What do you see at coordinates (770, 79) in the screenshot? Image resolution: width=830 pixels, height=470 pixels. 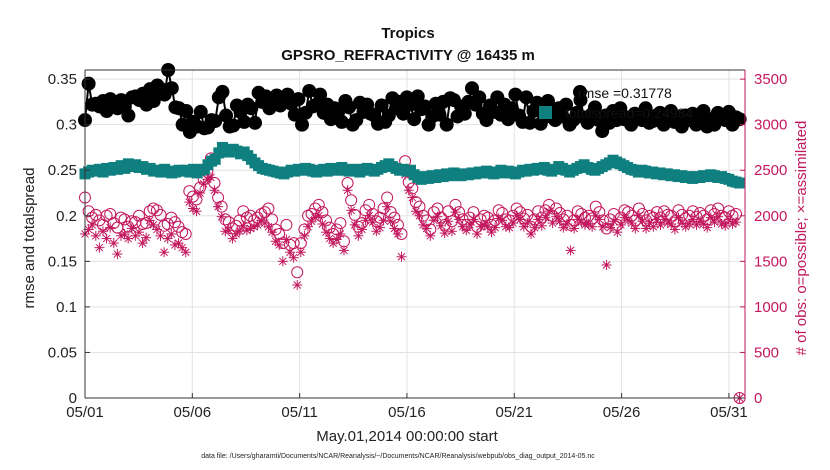 I see `y-tick-label-right: 3500` at bounding box center [770, 79].